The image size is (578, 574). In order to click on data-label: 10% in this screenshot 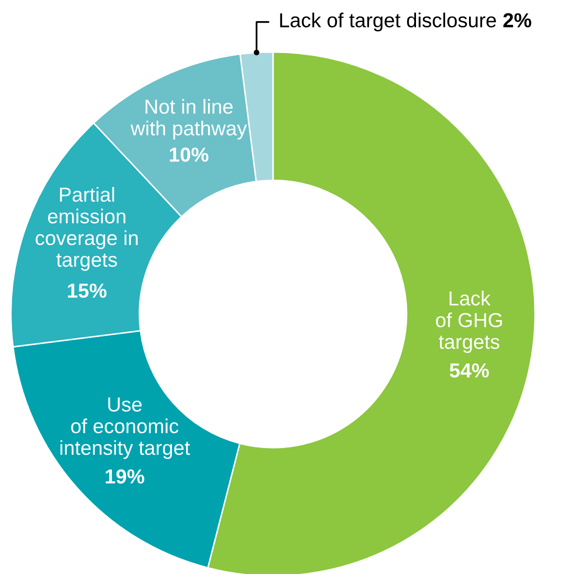, I will do `click(189, 155)`.